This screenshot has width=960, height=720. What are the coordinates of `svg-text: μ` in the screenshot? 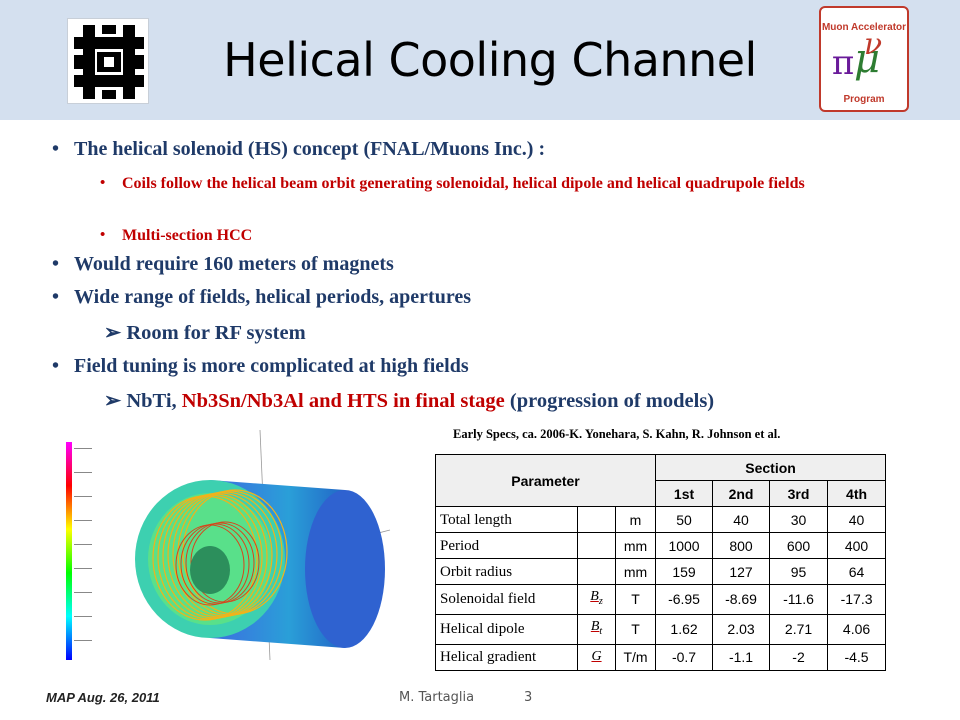 It's located at (867, 59).